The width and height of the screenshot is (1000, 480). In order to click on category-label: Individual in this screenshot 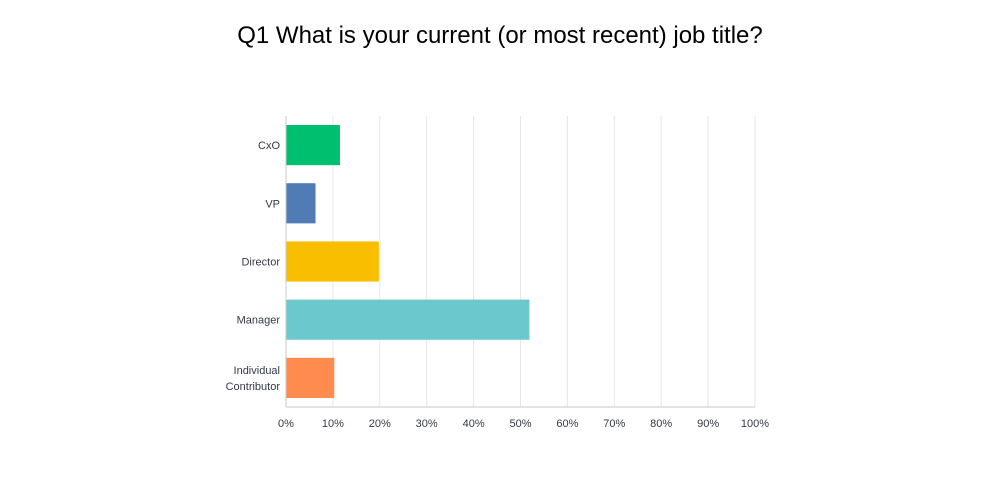, I will do `click(257, 371)`.